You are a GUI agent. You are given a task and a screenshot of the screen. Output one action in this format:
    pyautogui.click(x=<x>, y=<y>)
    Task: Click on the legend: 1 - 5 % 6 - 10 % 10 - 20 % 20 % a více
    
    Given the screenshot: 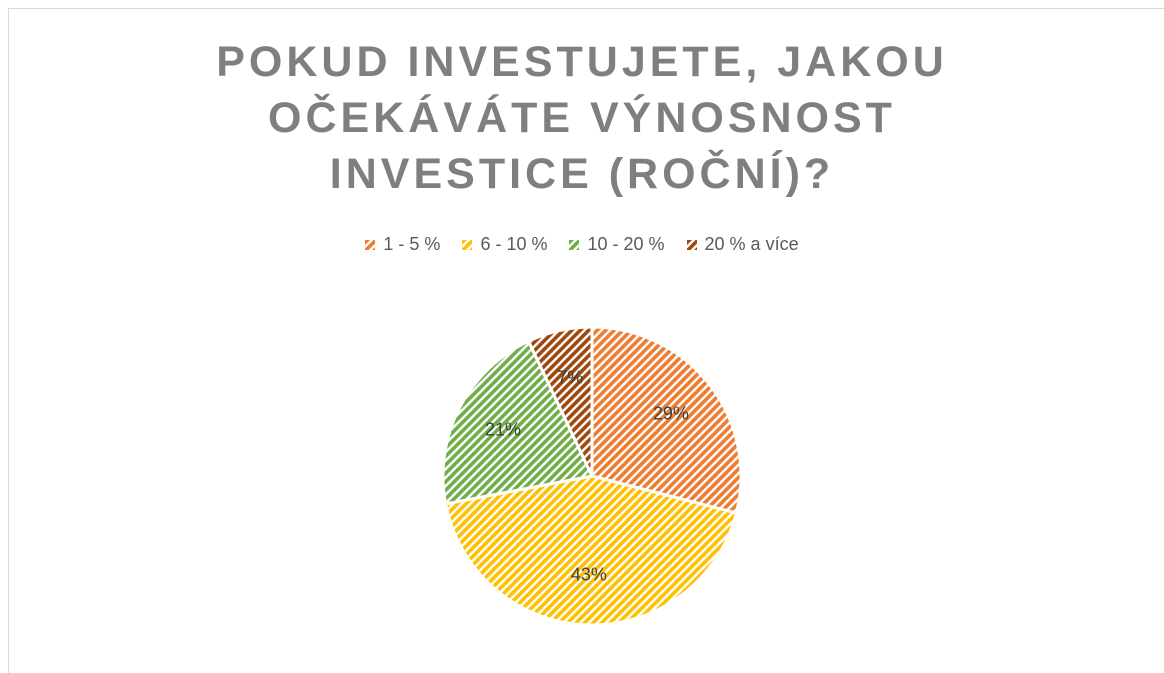 What is the action you would take?
    pyautogui.click(x=582, y=244)
    